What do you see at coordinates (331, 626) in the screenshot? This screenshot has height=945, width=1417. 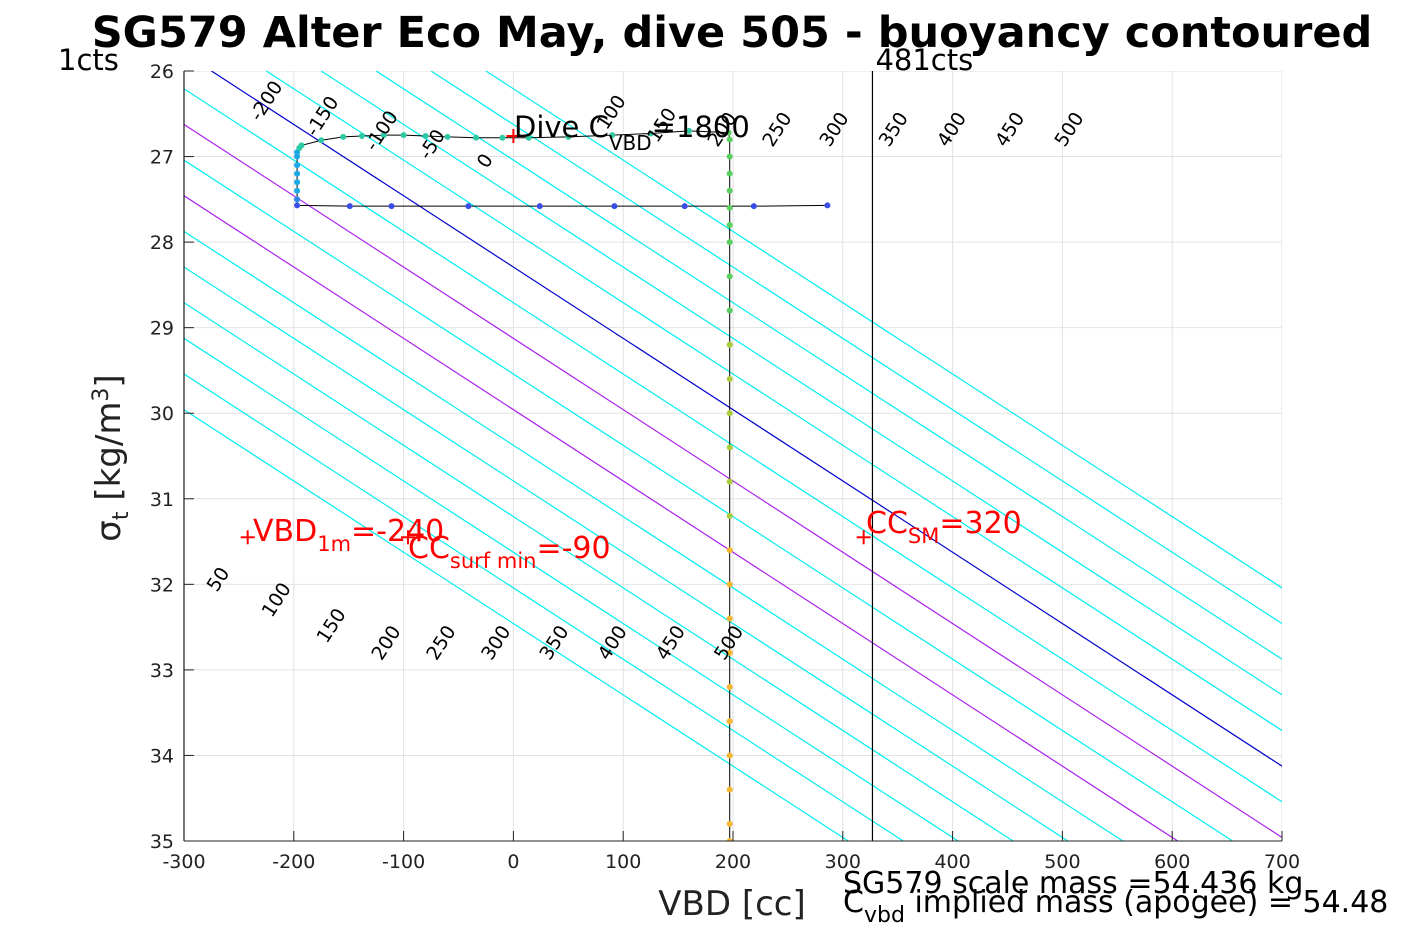 I see `contour-label-bottom-150: 150` at bounding box center [331, 626].